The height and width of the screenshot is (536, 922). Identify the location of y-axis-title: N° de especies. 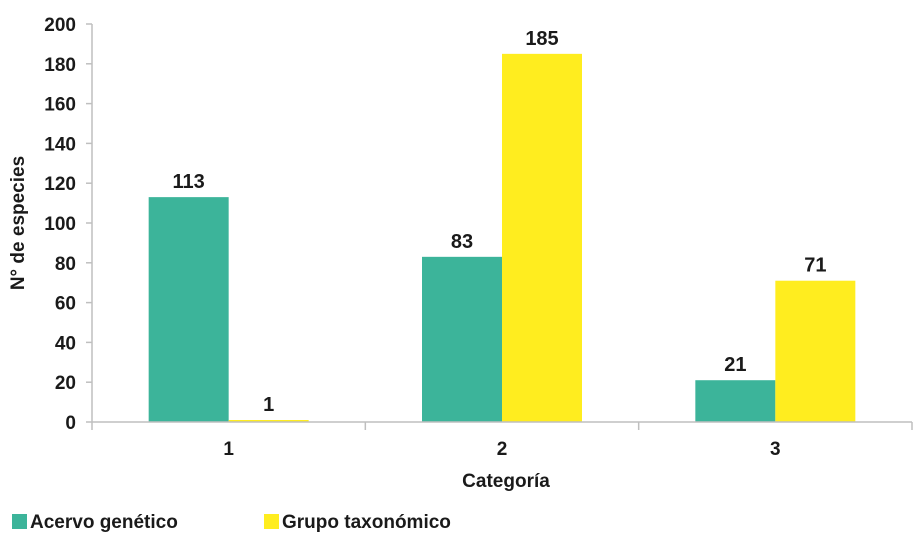
(18, 223).